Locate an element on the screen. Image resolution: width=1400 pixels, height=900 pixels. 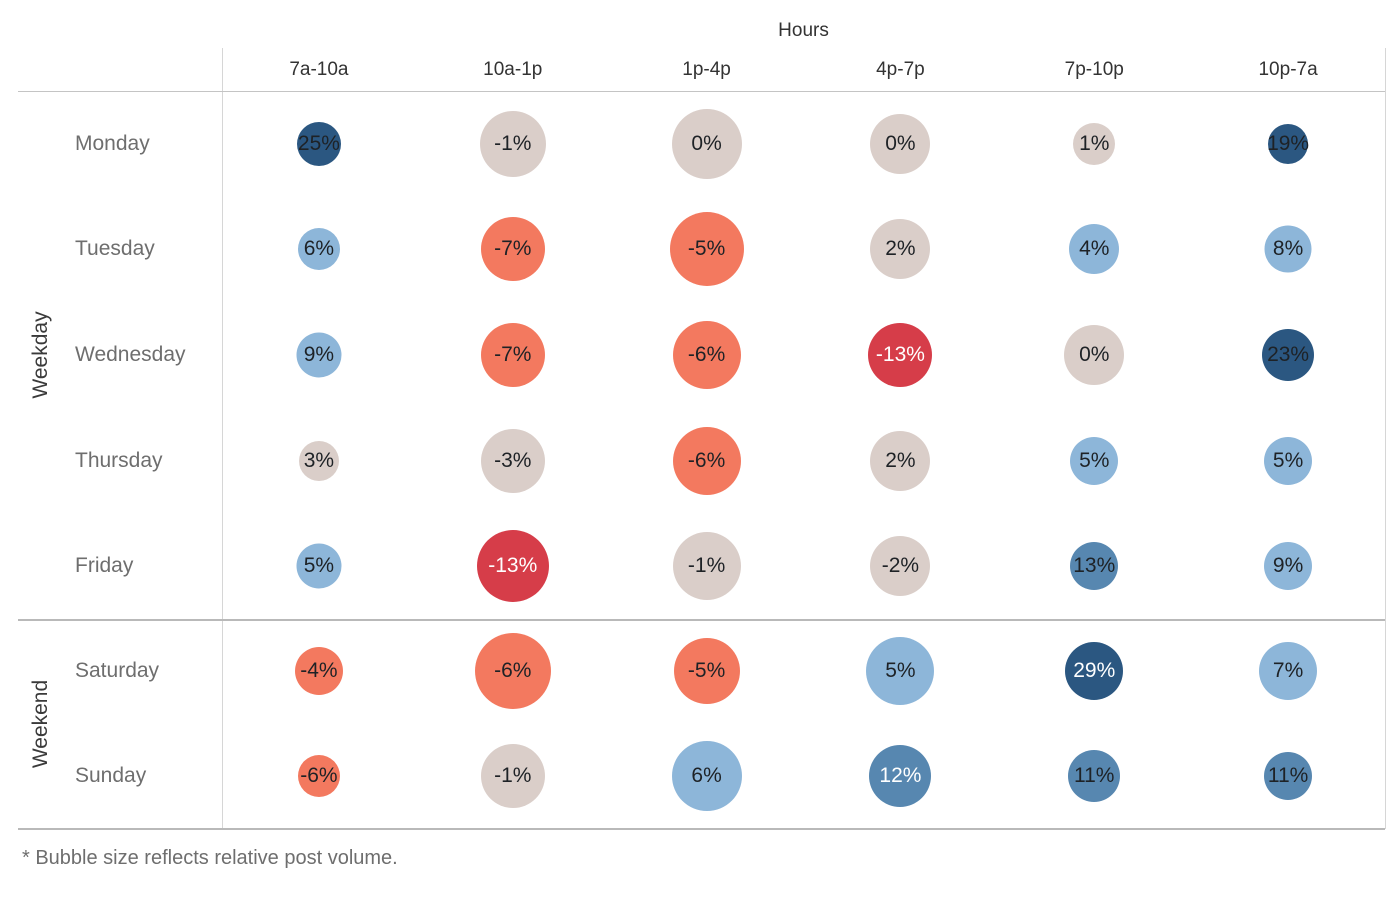
bubble-value-label: 7% is located at coordinates (1288, 671).